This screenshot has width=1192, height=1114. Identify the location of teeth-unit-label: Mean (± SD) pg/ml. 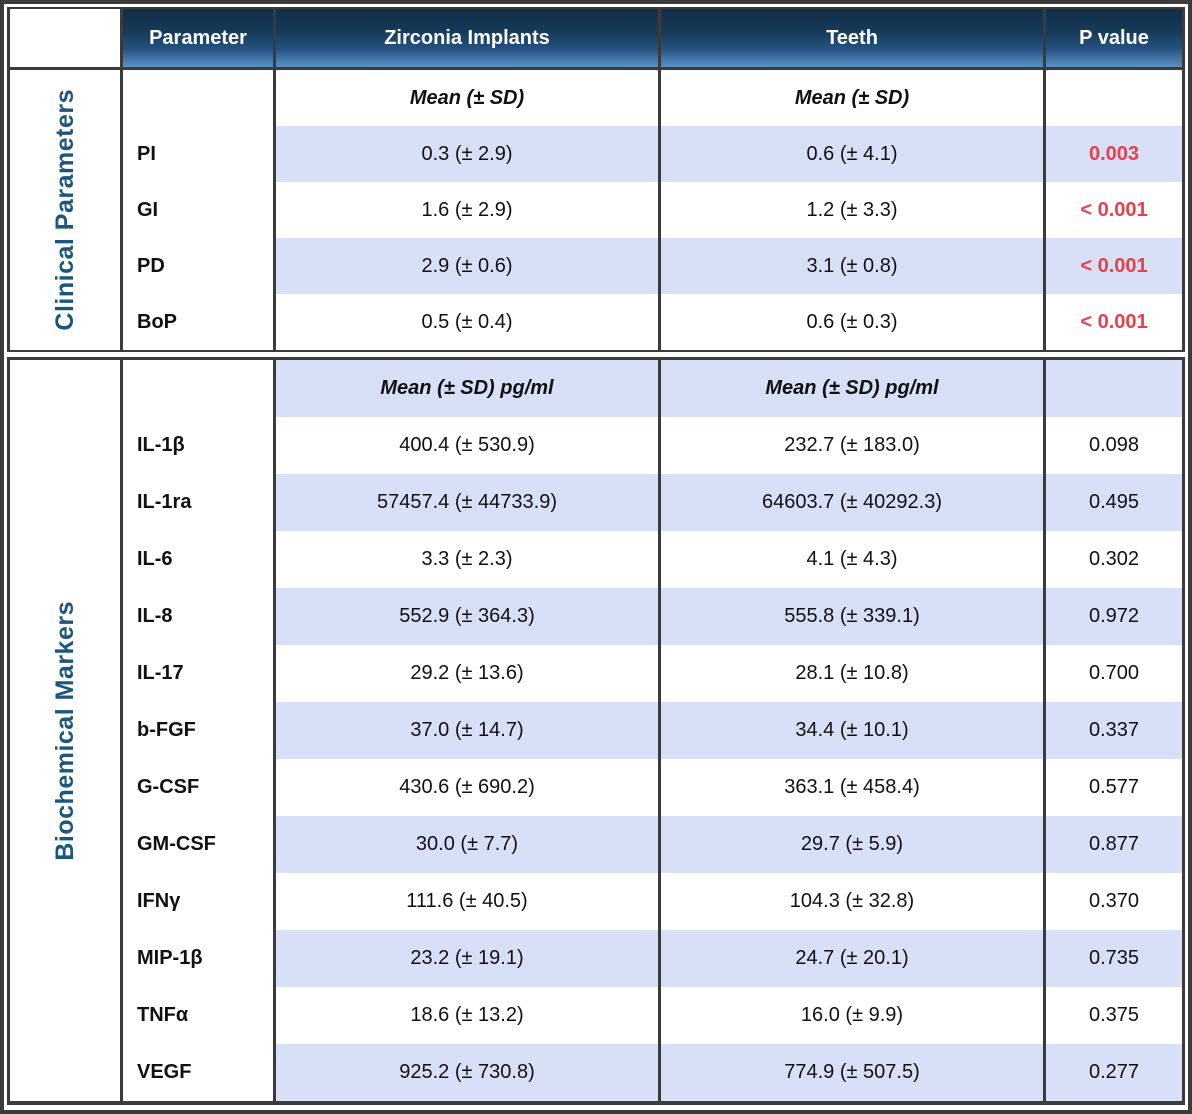
(853, 388).